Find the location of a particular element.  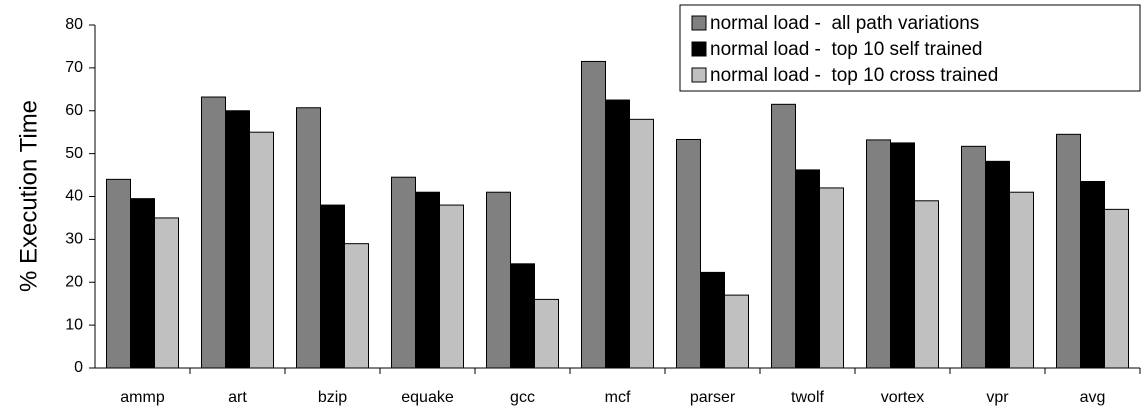

y-tick-label: 40 is located at coordinates (74, 196).